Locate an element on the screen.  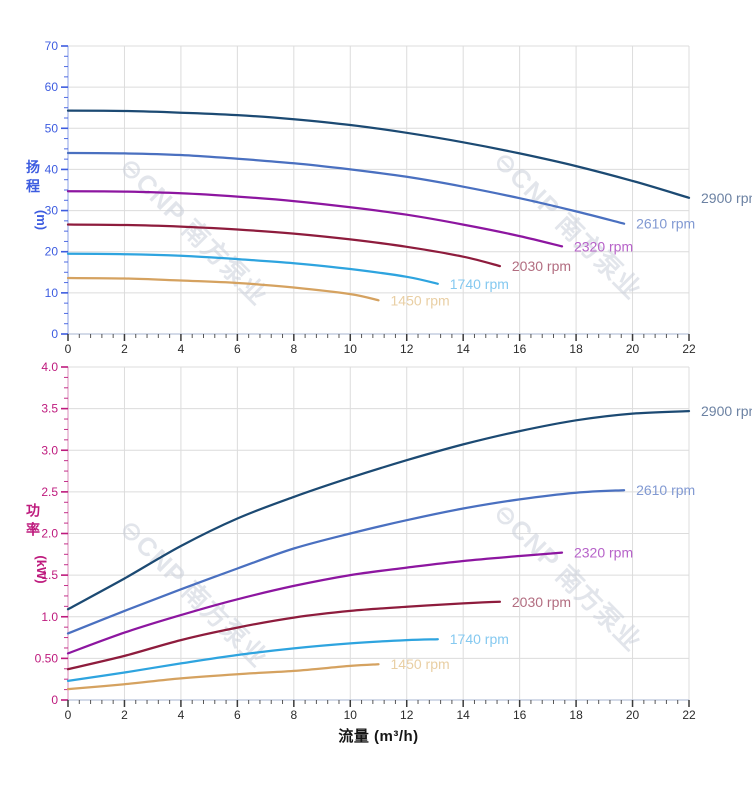
head-y-tick-label: 70 is located at coordinates (52, 46).